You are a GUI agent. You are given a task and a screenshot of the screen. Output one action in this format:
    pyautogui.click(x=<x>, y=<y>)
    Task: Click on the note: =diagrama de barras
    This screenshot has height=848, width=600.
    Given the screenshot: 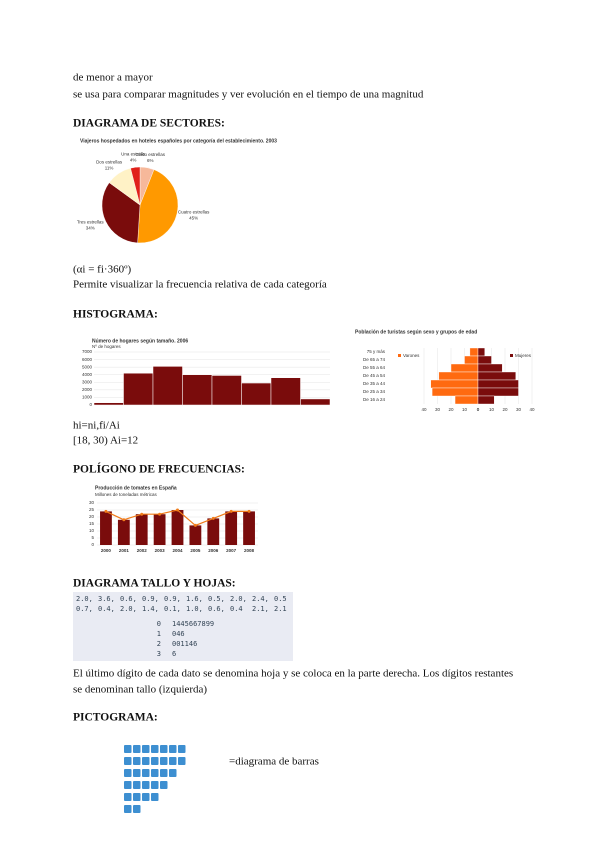 What is the action you would take?
    pyautogui.click(x=274, y=762)
    